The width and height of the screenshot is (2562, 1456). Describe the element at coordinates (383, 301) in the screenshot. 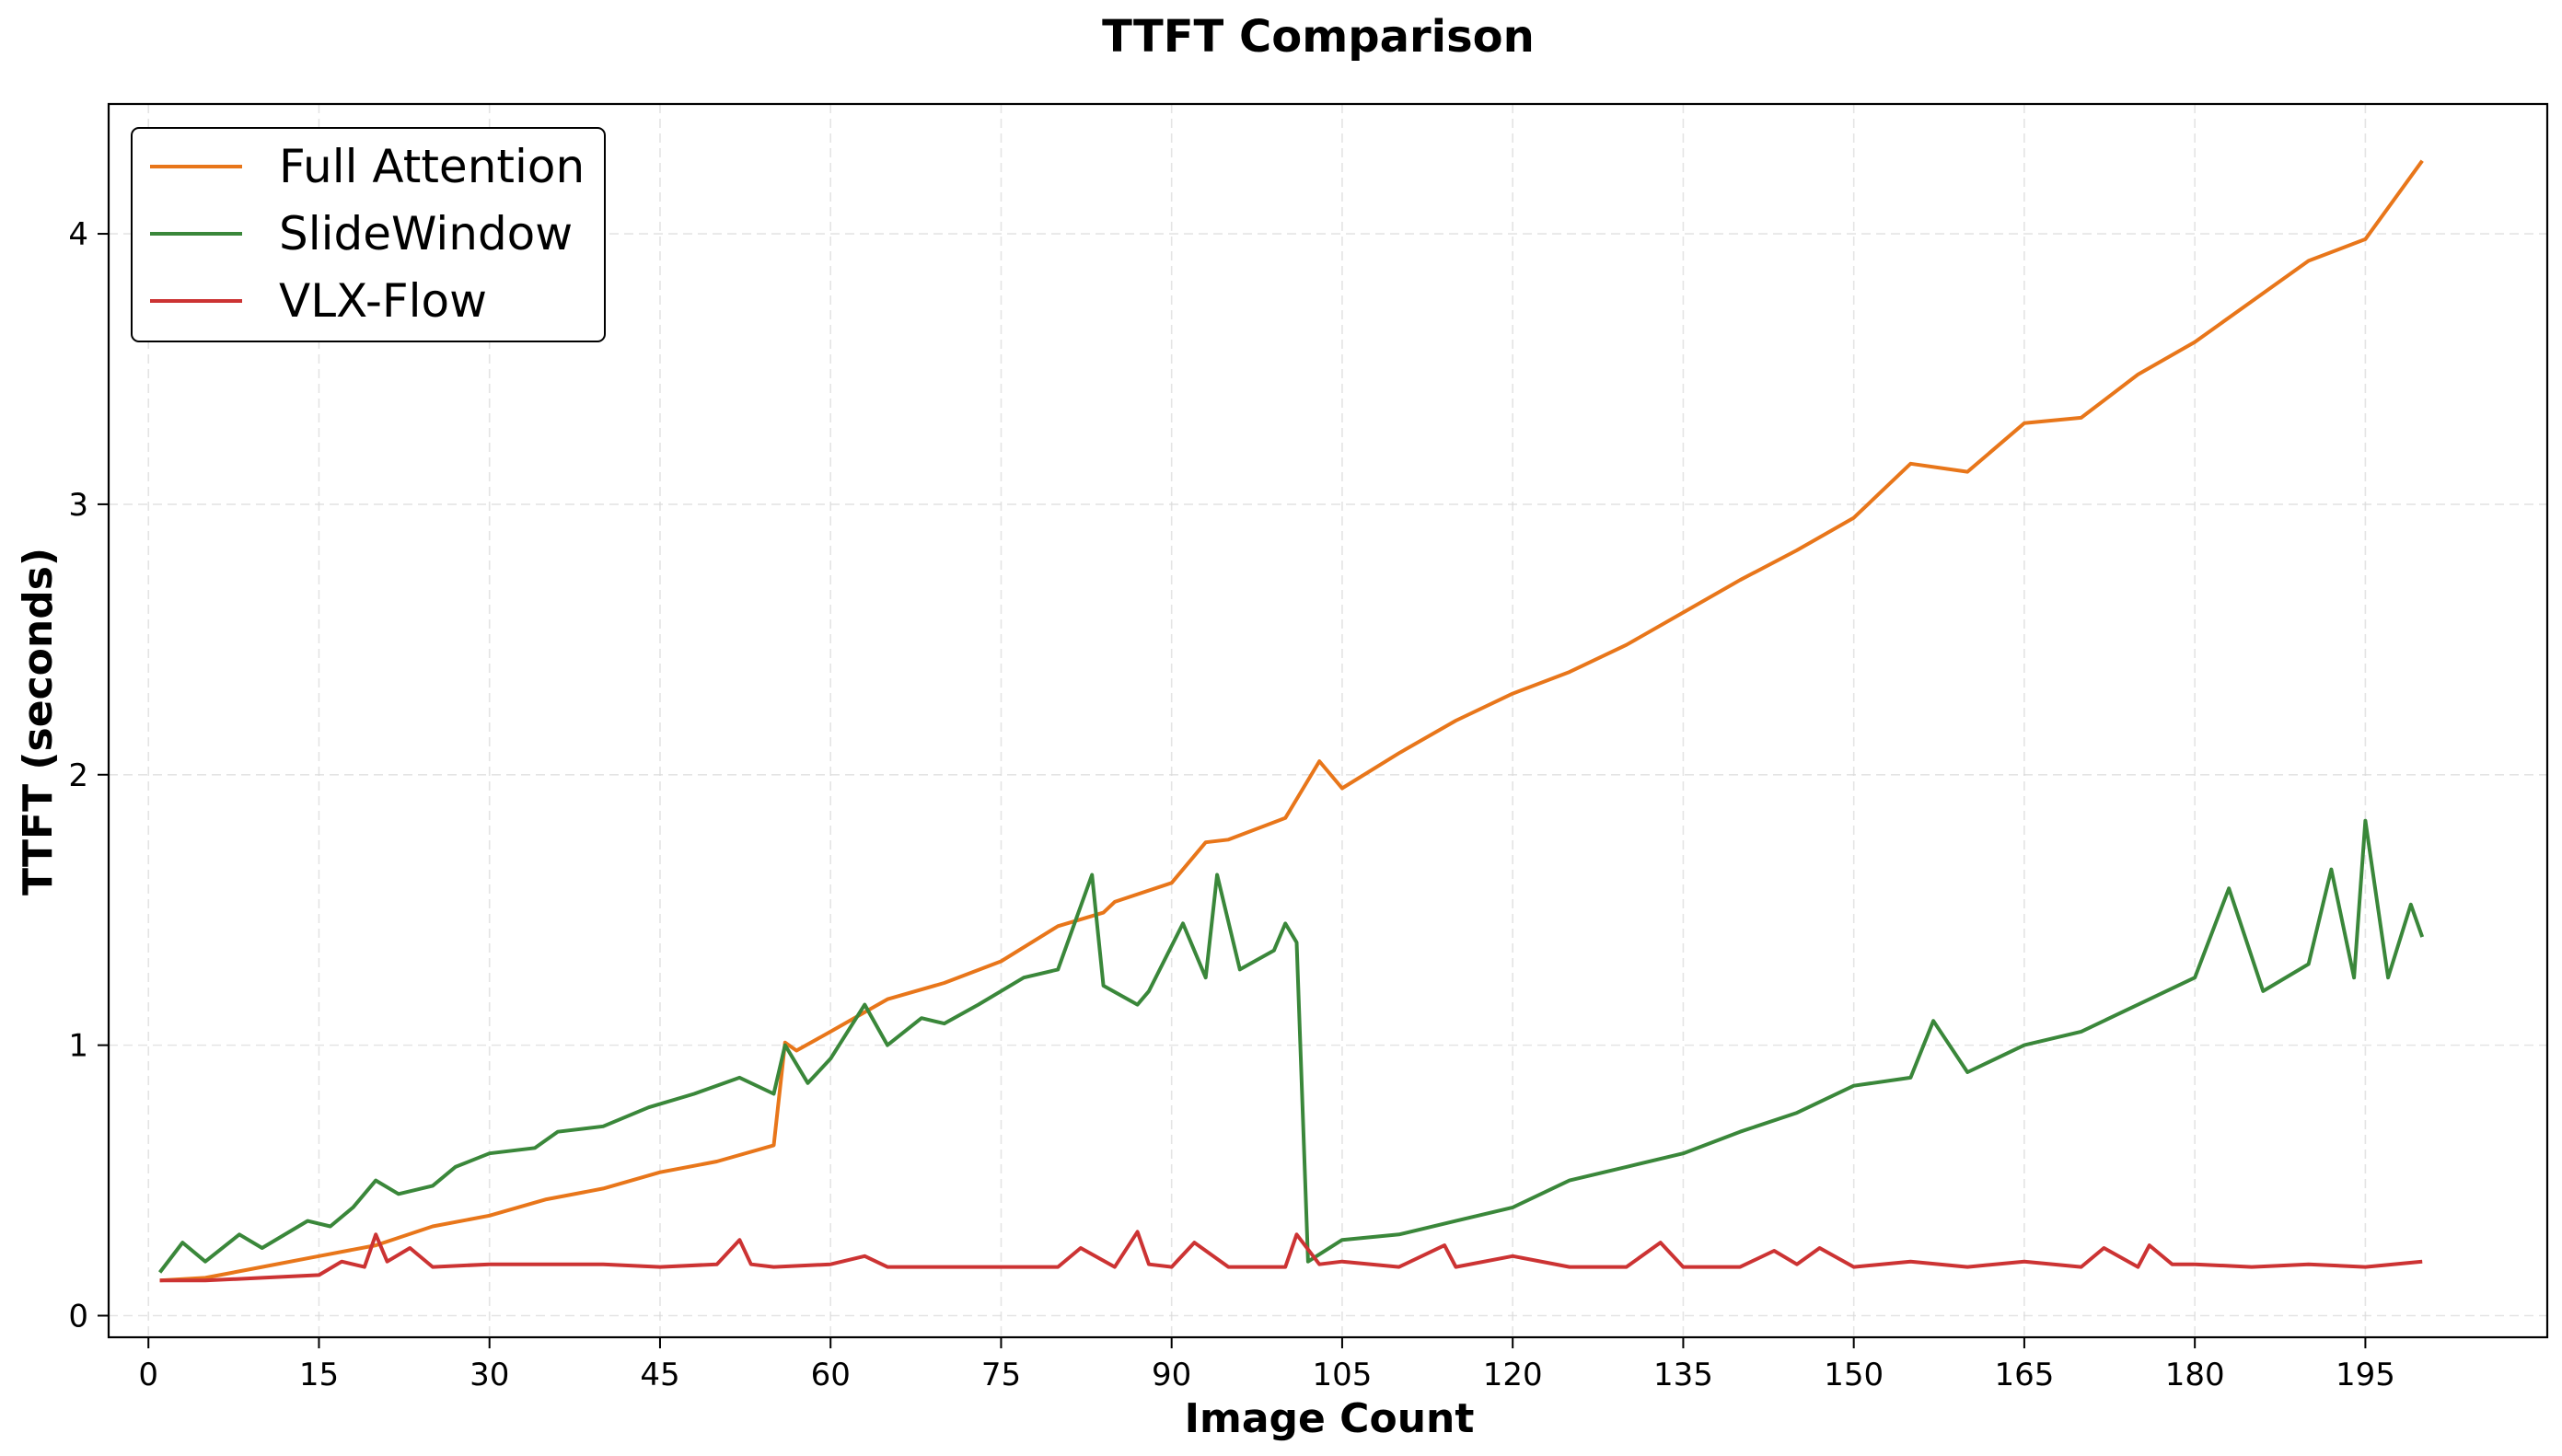

I see `legend-label-vlx-flow: VLX-Flow` at that location.